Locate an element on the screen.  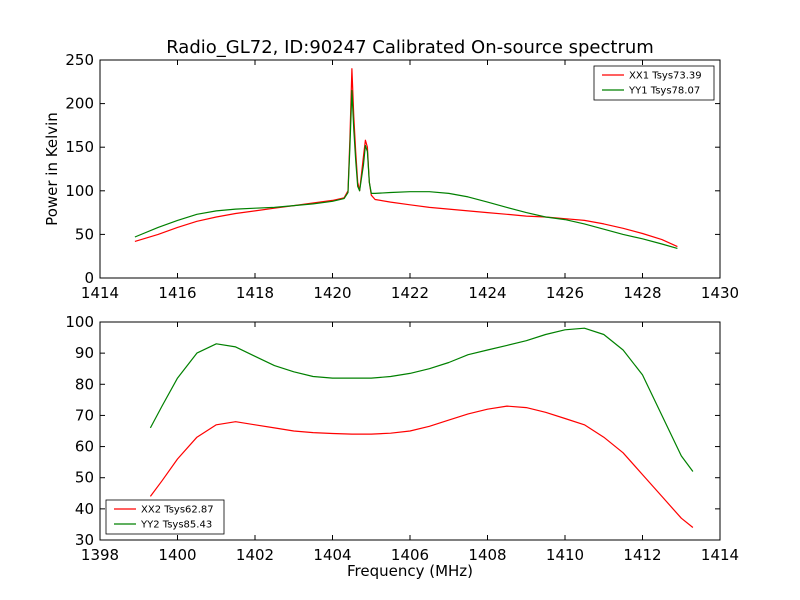
y-tick-label: 250 is located at coordinates (79, 60).